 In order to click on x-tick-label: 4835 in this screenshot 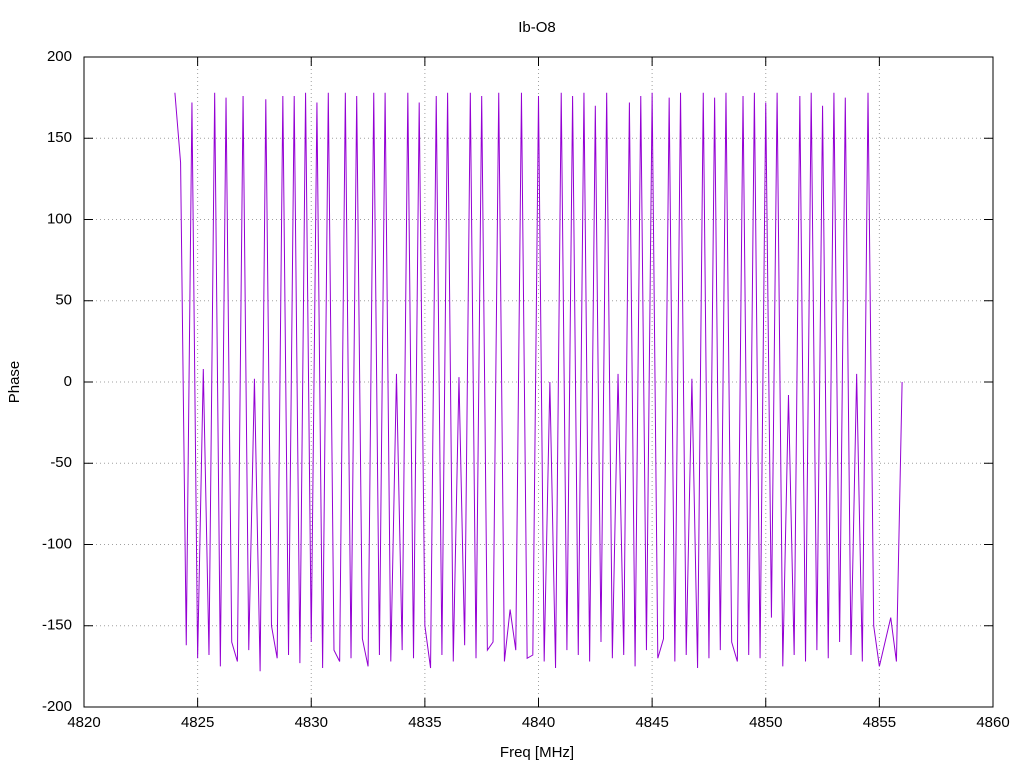, I will do `click(424, 722)`.